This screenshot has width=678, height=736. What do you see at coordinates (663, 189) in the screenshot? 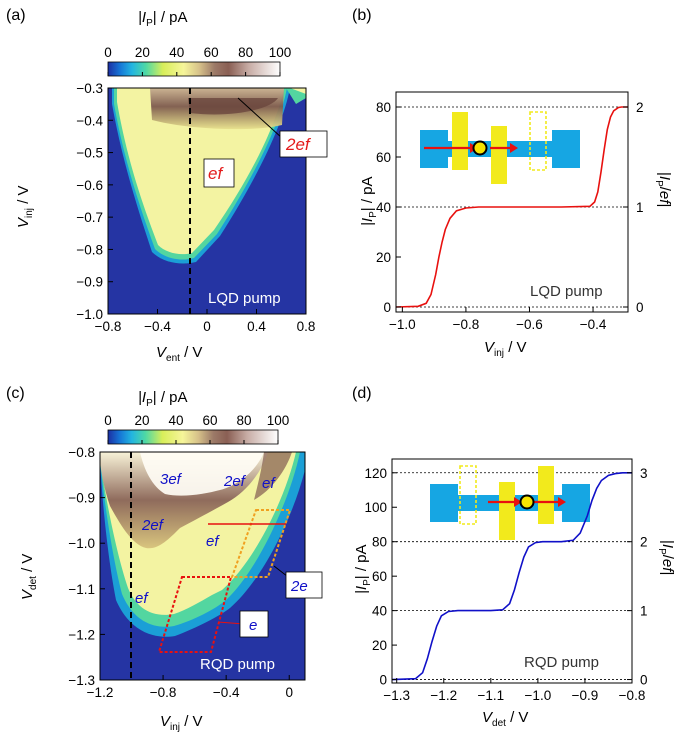
I see `y2label-b: |IP/ef|` at bounding box center [663, 189].